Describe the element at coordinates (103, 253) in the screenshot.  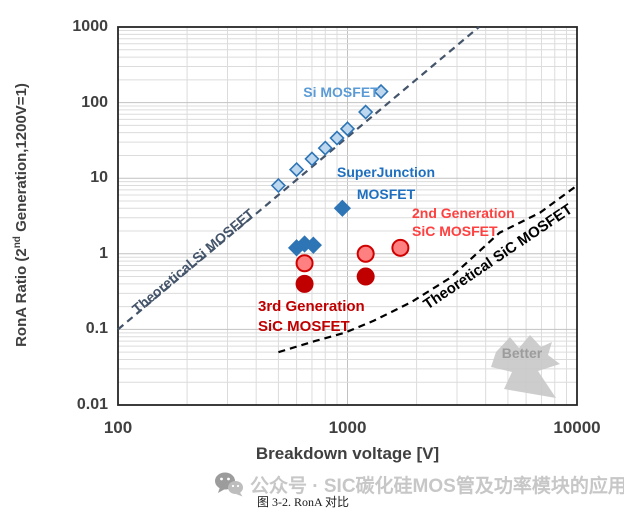
I see `y-tick-1: 1` at that location.